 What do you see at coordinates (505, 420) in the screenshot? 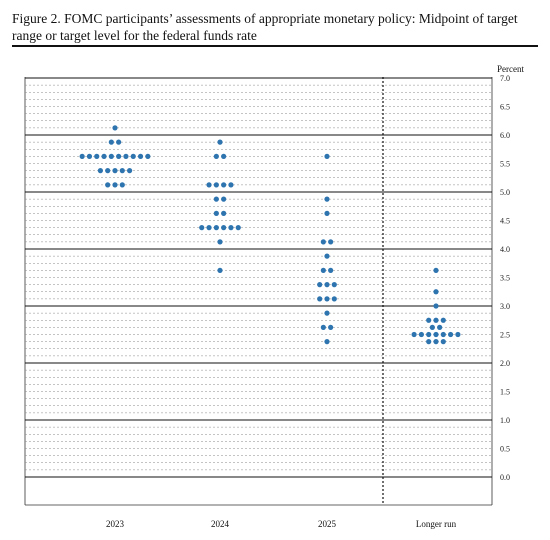
I see `y-tick-label: 1.0` at bounding box center [505, 420].